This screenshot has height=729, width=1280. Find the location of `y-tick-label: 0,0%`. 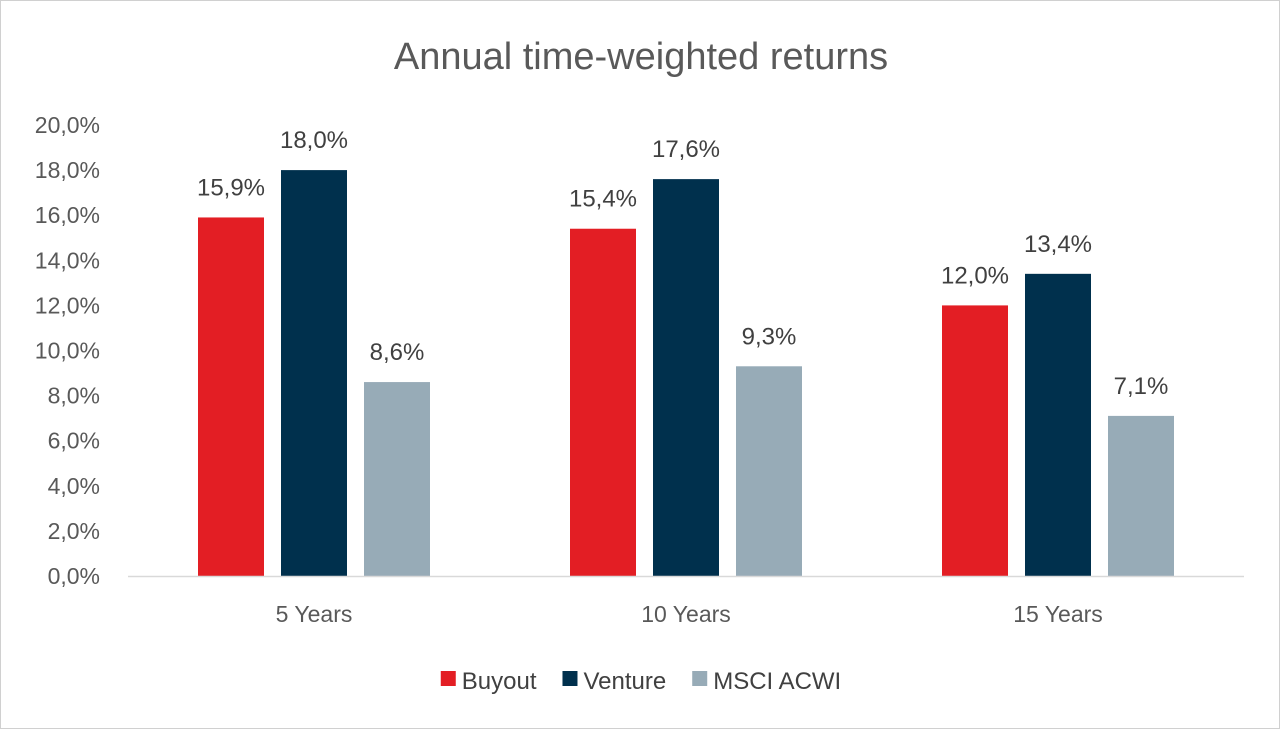

y-tick-label: 0,0% is located at coordinates (74, 576).